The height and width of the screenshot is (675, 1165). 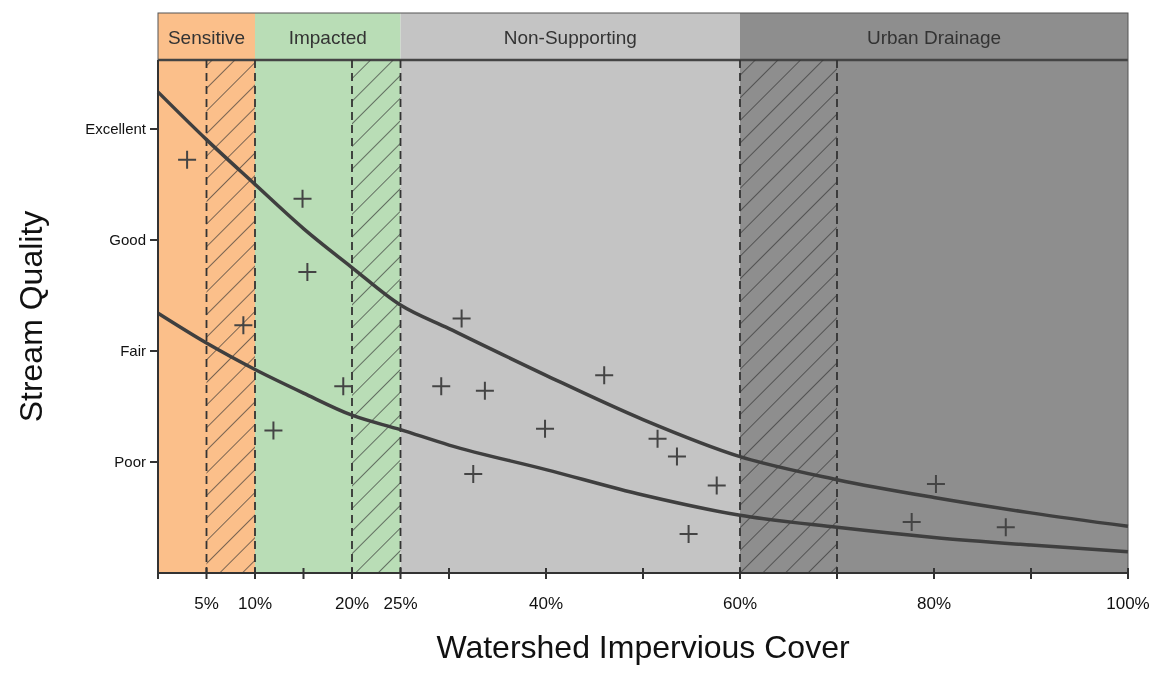 I want to click on y-axis-title: Stream Quality, so click(x=31, y=316).